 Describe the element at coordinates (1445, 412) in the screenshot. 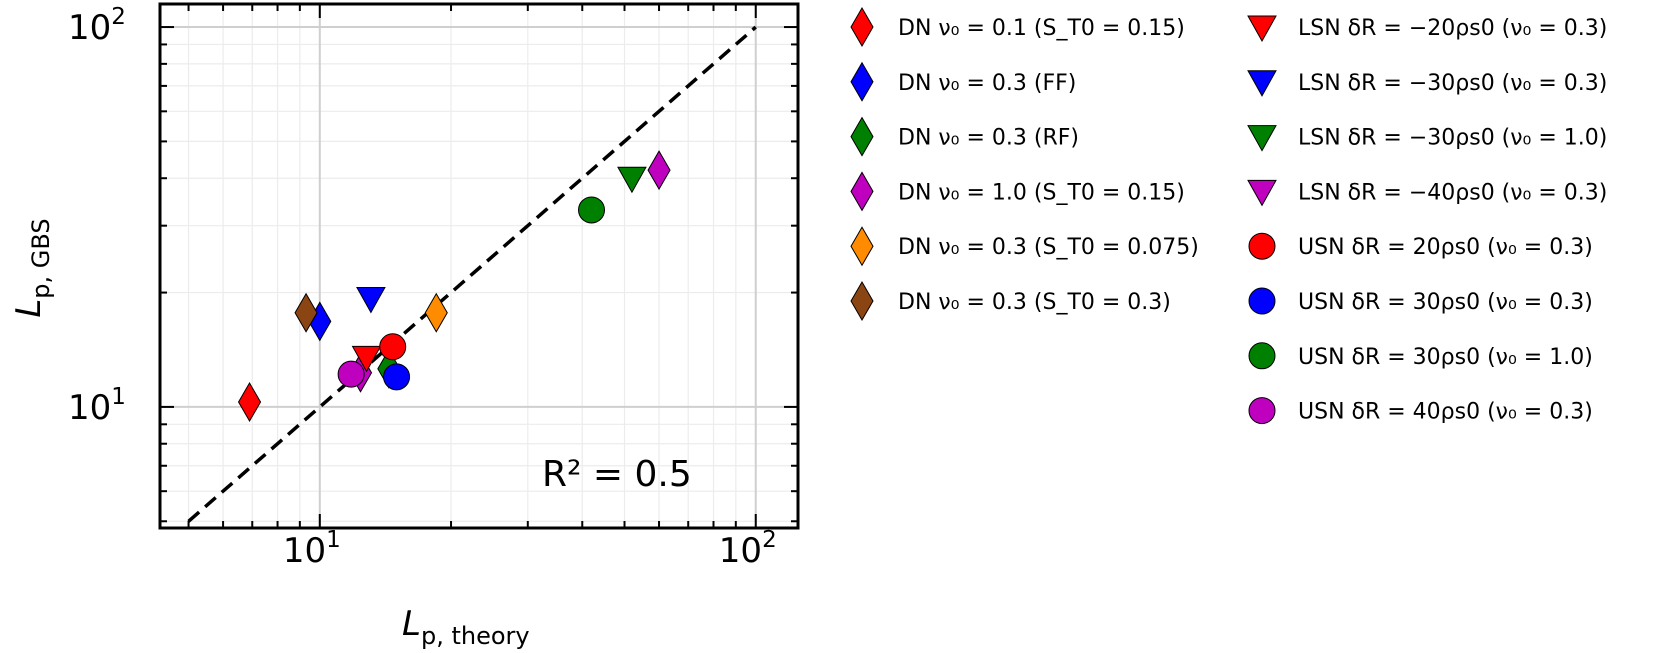

I see `legend-label: USN δR = 40ρs0 (ν₀ = 0.3)` at that location.